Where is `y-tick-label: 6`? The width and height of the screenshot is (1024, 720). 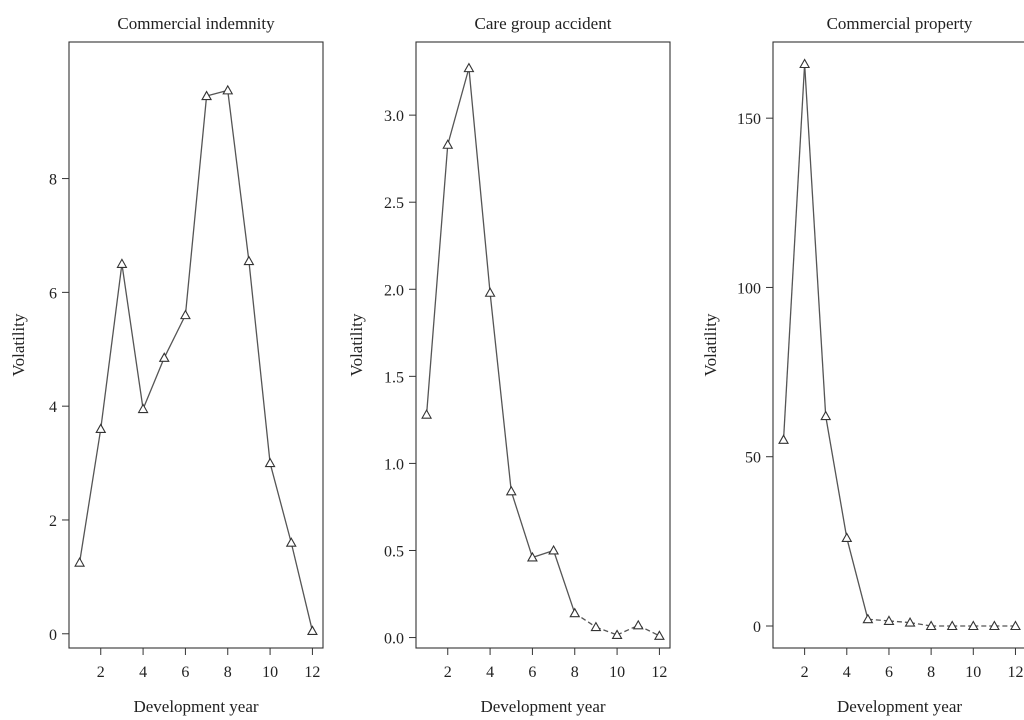 y-tick-label: 6 is located at coordinates (53, 293).